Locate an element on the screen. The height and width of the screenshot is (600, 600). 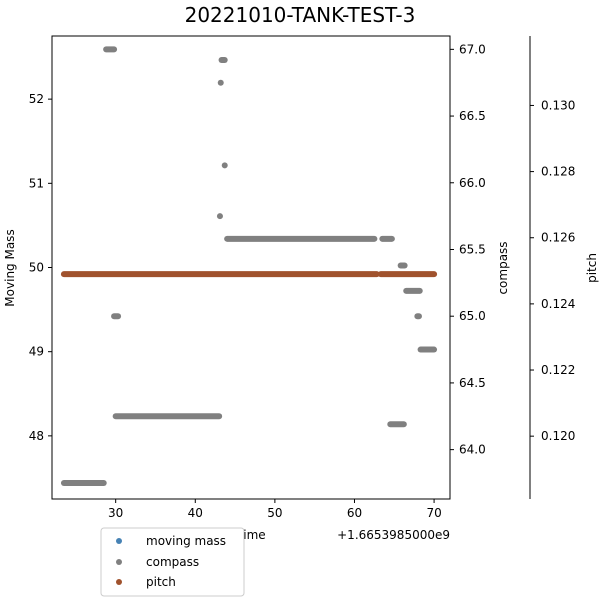
left-tick-label: 49 is located at coordinates (36, 352).